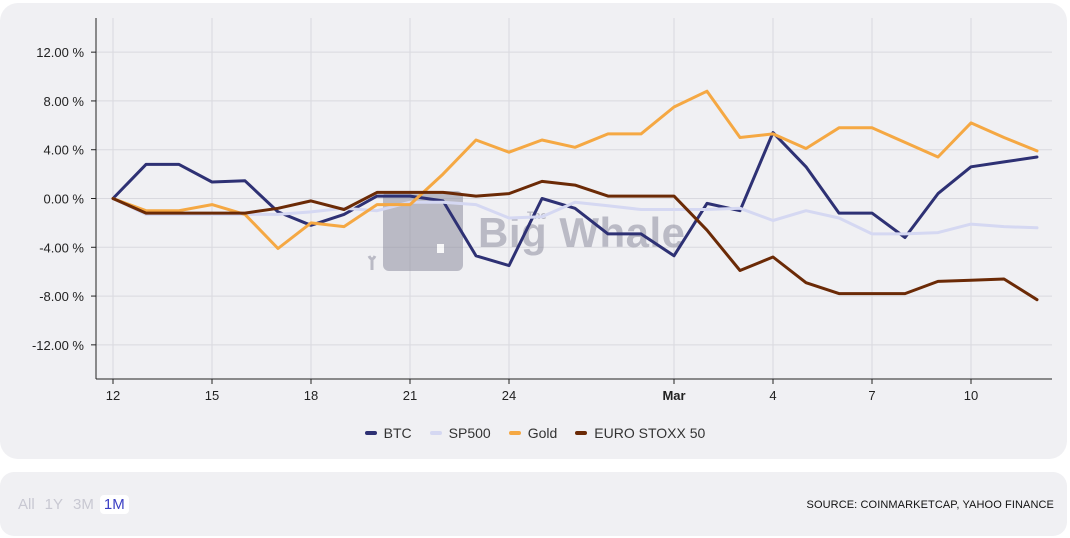  Describe the element at coordinates (64, 101) in the screenshot. I see `y-tick-label: 8.00 %` at that location.